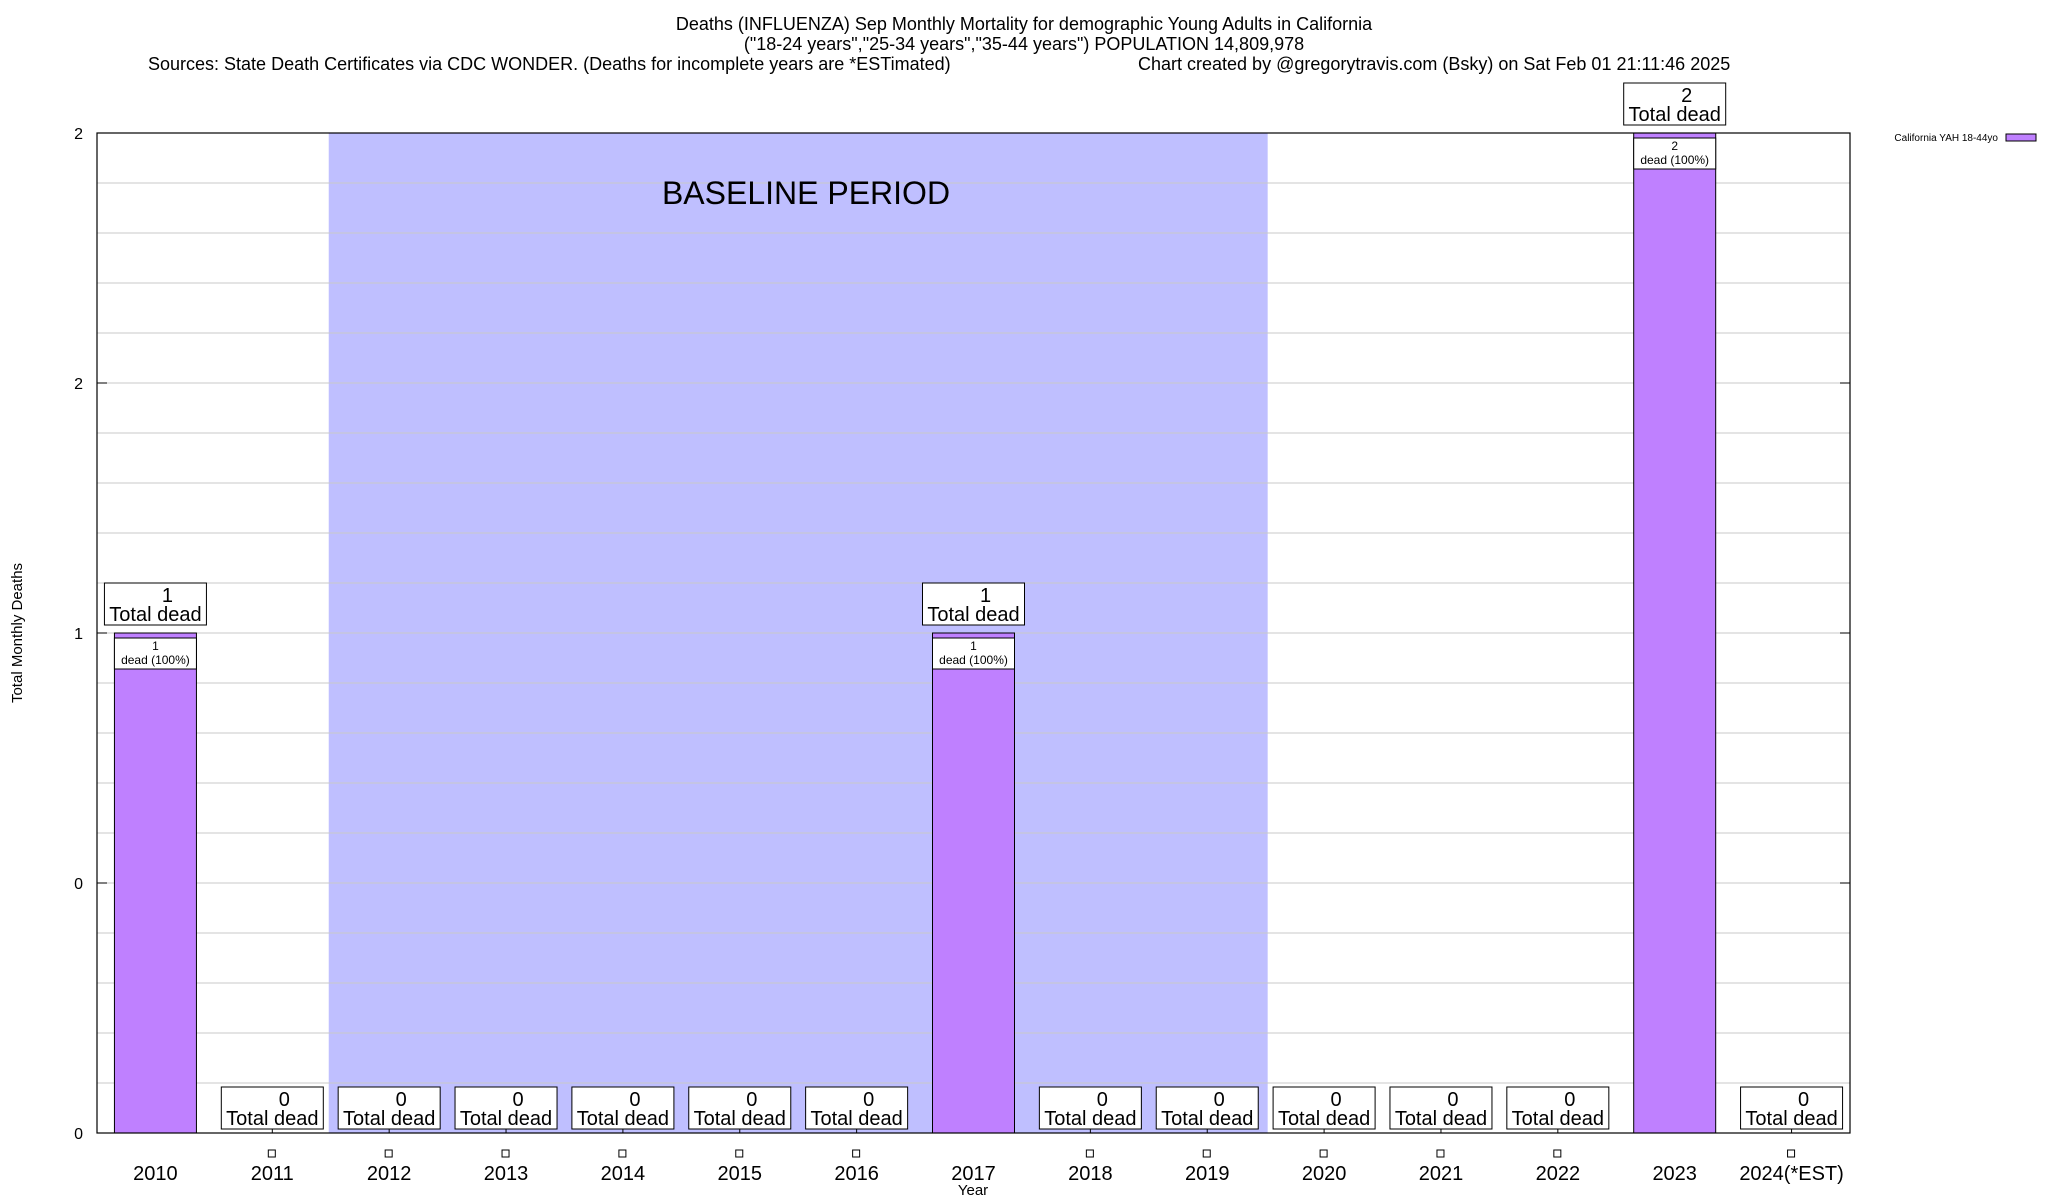 The height and width of the screenshot is (1200, 2048). What do you see at coordinates (806, 193) in the screenshot?
I see `baseline-period-label: BASELINE PERIOD` at bounding box center [806, 193].